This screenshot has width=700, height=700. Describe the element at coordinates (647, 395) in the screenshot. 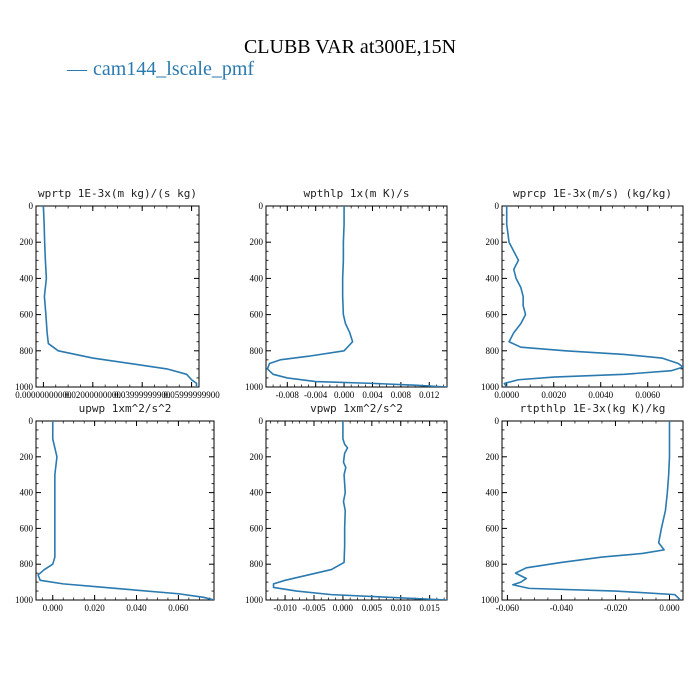

I see `x-tick-label: 0.0060` at that location.